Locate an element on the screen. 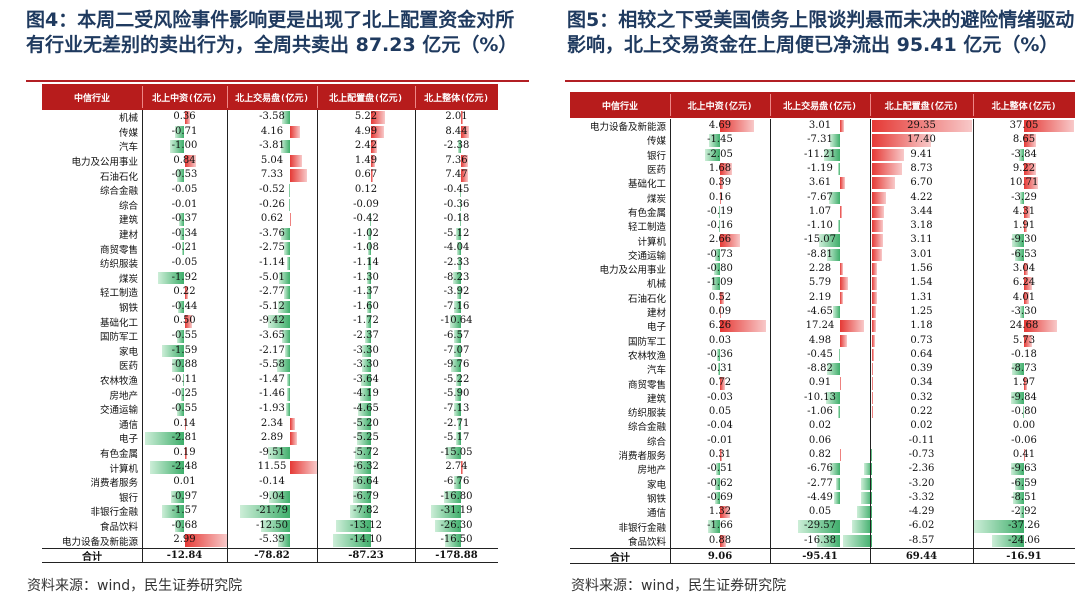 This screenshot has width=1080, height=601. northbound-china-capital-cell: 0.22 is located at coordinates (184, 292).